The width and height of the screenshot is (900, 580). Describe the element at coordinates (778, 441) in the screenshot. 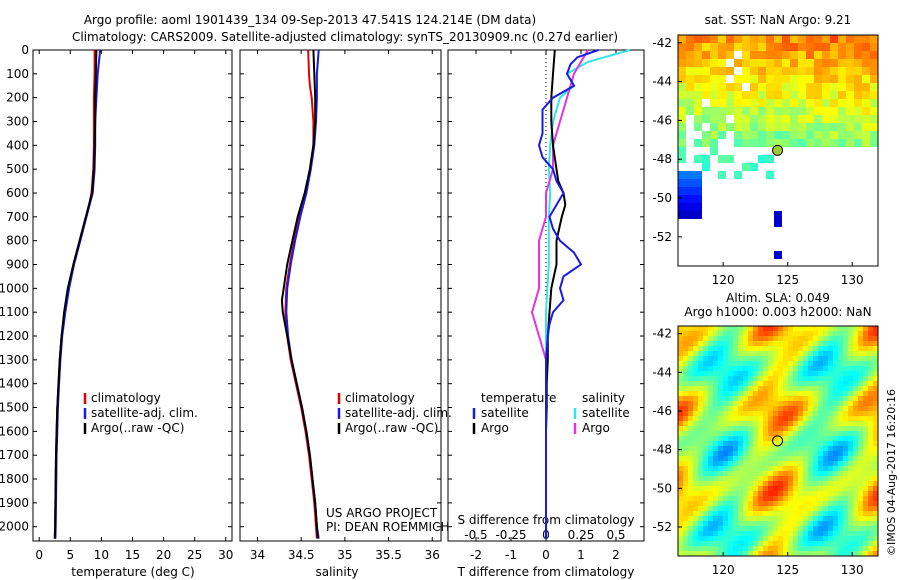

I see `map-1-frame` at that location.